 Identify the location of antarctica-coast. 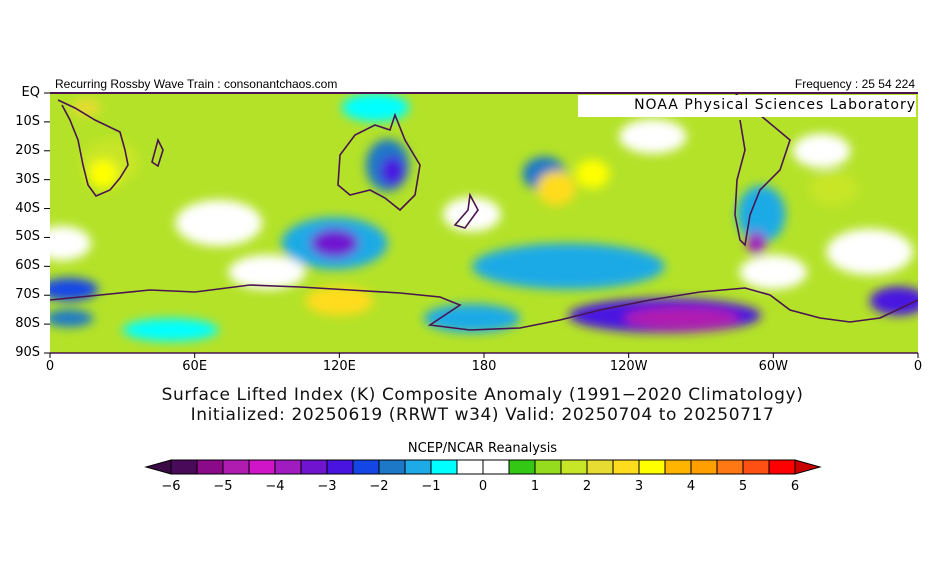
(484, 307).